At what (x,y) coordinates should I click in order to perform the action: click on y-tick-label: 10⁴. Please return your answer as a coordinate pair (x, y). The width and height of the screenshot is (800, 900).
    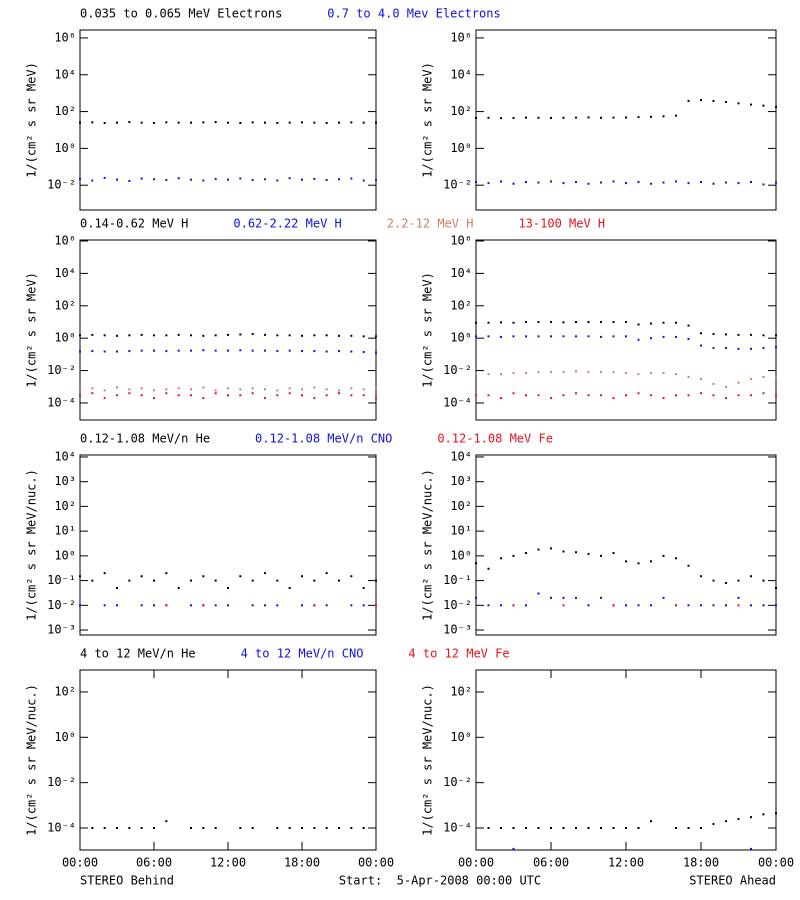
    Looking at the image, I should click on (65, 273).